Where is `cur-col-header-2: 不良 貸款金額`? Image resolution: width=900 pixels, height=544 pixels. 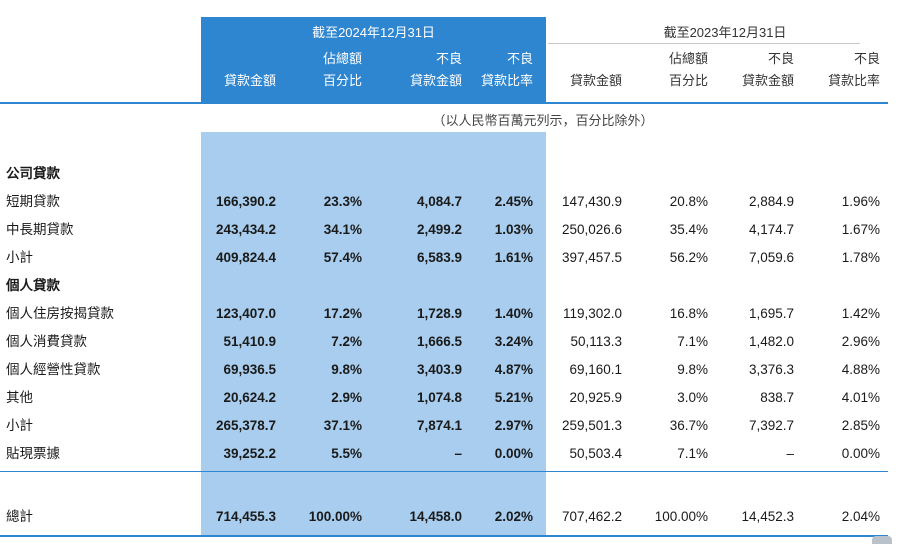
cur-col-header-2: 不良 貸款金額 is located at coordinates (417, 70).